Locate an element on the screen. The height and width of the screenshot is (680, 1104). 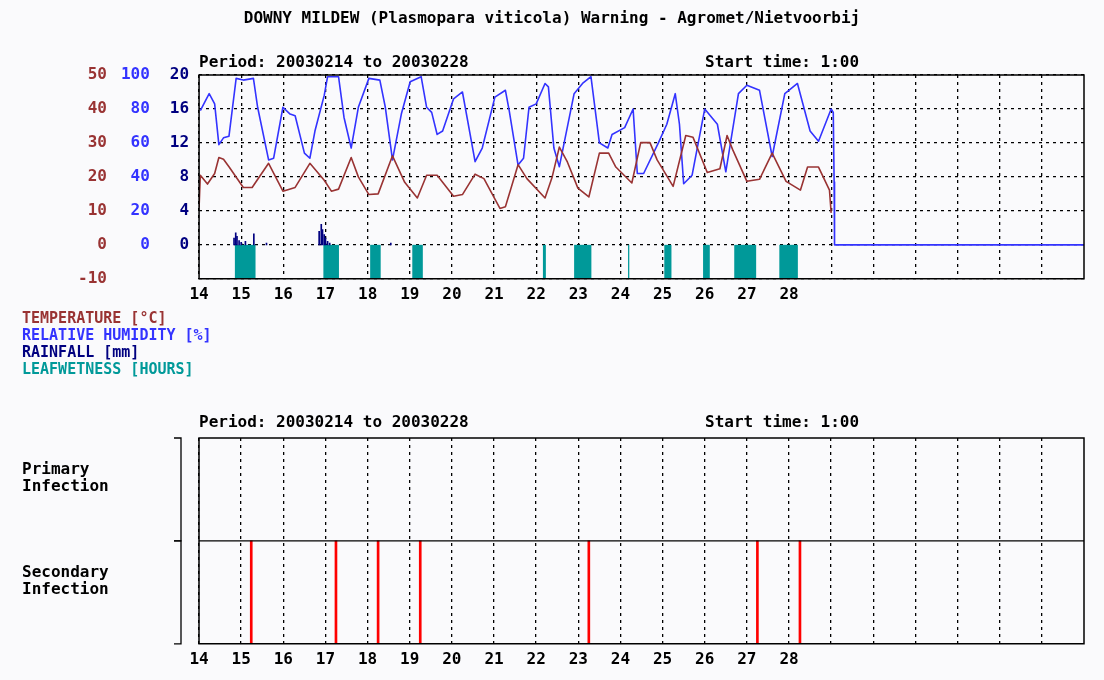
y2-tick-label: 0 is located at coordinates (145, 243).